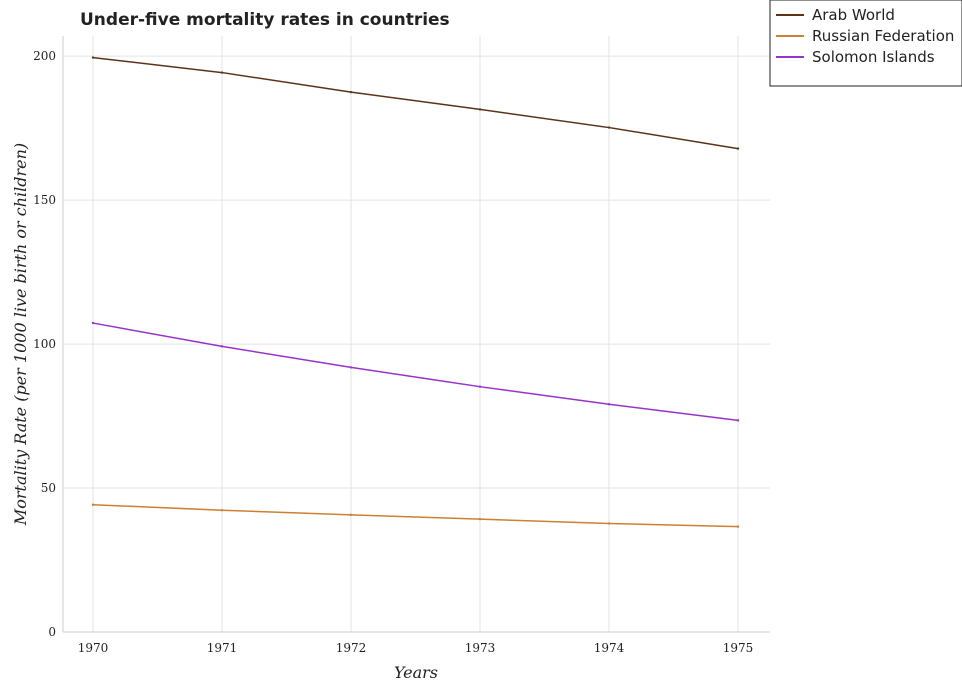 This screenshot has width=962, height=700. I want to click on series-line-solomon-islands, so click(415, 372).